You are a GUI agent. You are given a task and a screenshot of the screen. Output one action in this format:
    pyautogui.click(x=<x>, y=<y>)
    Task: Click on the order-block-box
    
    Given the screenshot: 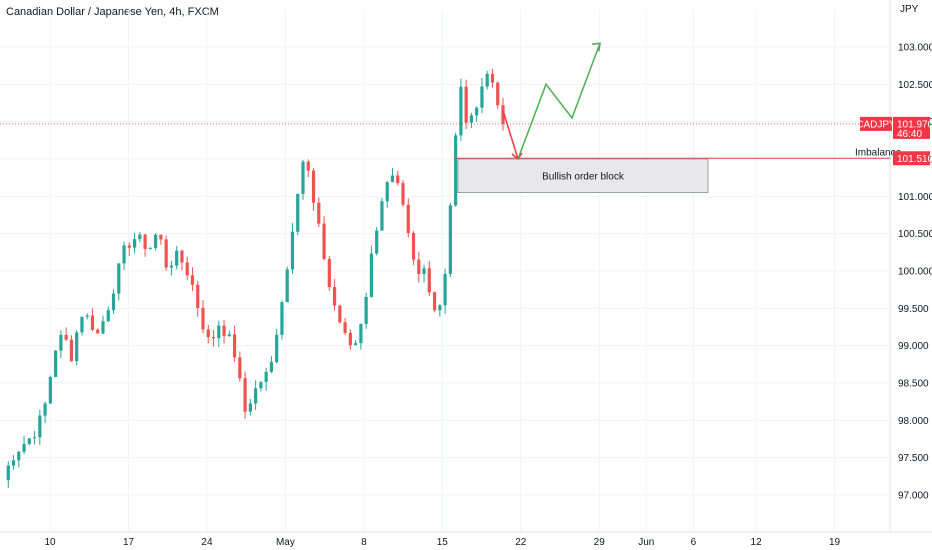 What is the action you would take?
    pyautogui.click(x=583, y=175)
    